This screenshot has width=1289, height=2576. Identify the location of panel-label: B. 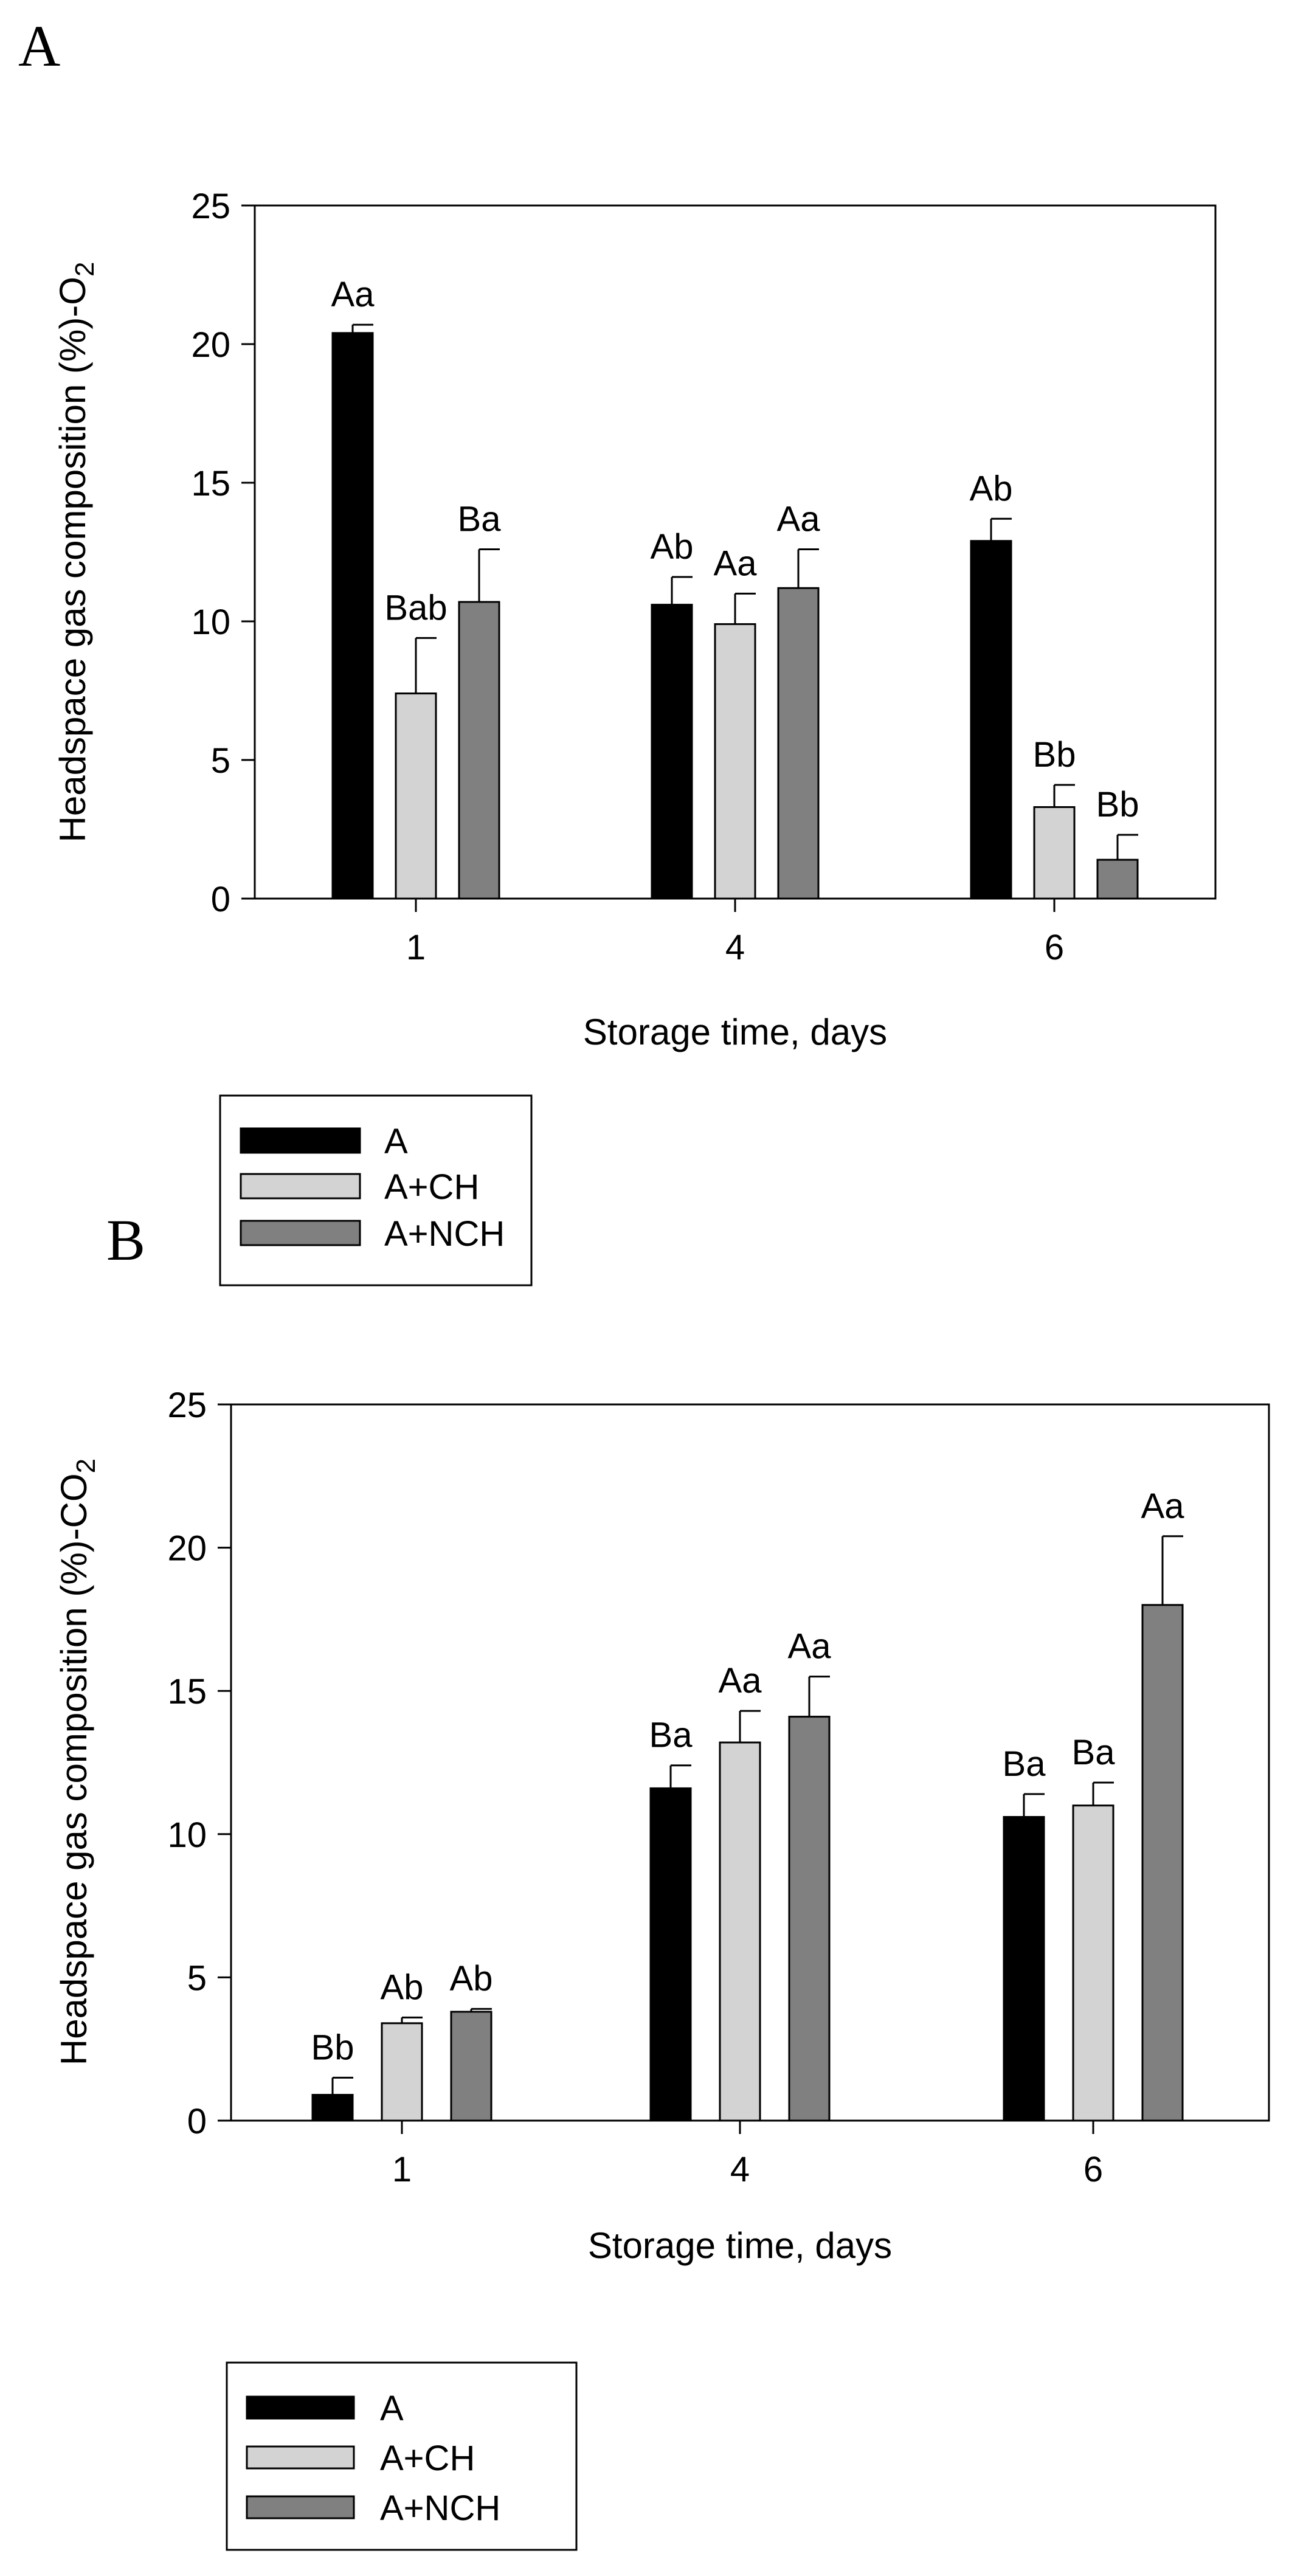
(125, 1239).